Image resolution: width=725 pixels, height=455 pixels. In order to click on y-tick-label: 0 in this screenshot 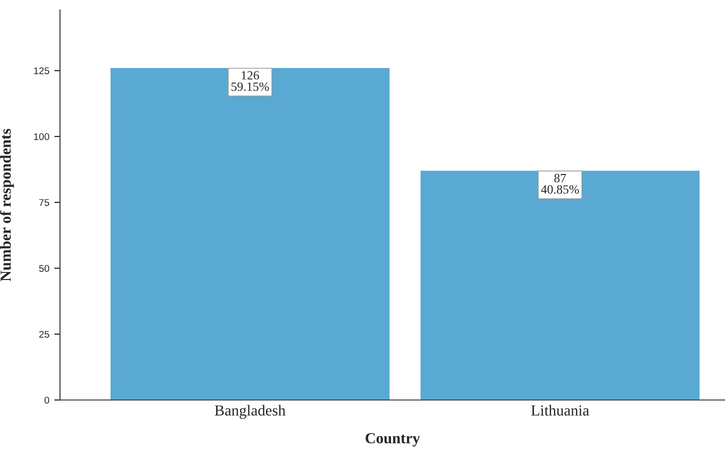, I will do `click(47, 400)`.